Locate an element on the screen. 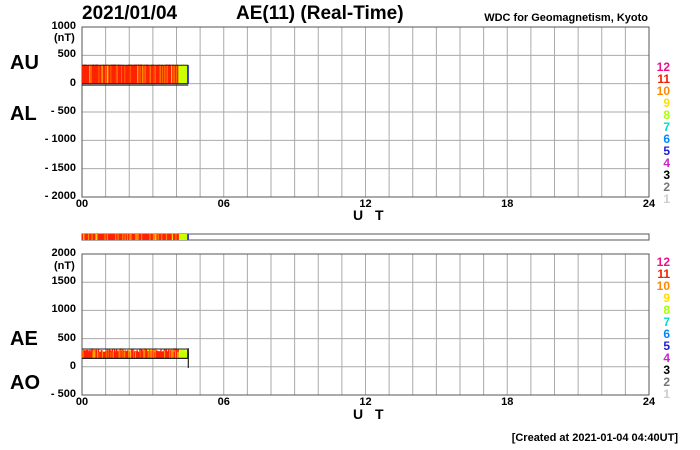 The height and width of the screenshot is (450, 700). p2-x-tick-label: 18 is located at coordinates (507, 402).